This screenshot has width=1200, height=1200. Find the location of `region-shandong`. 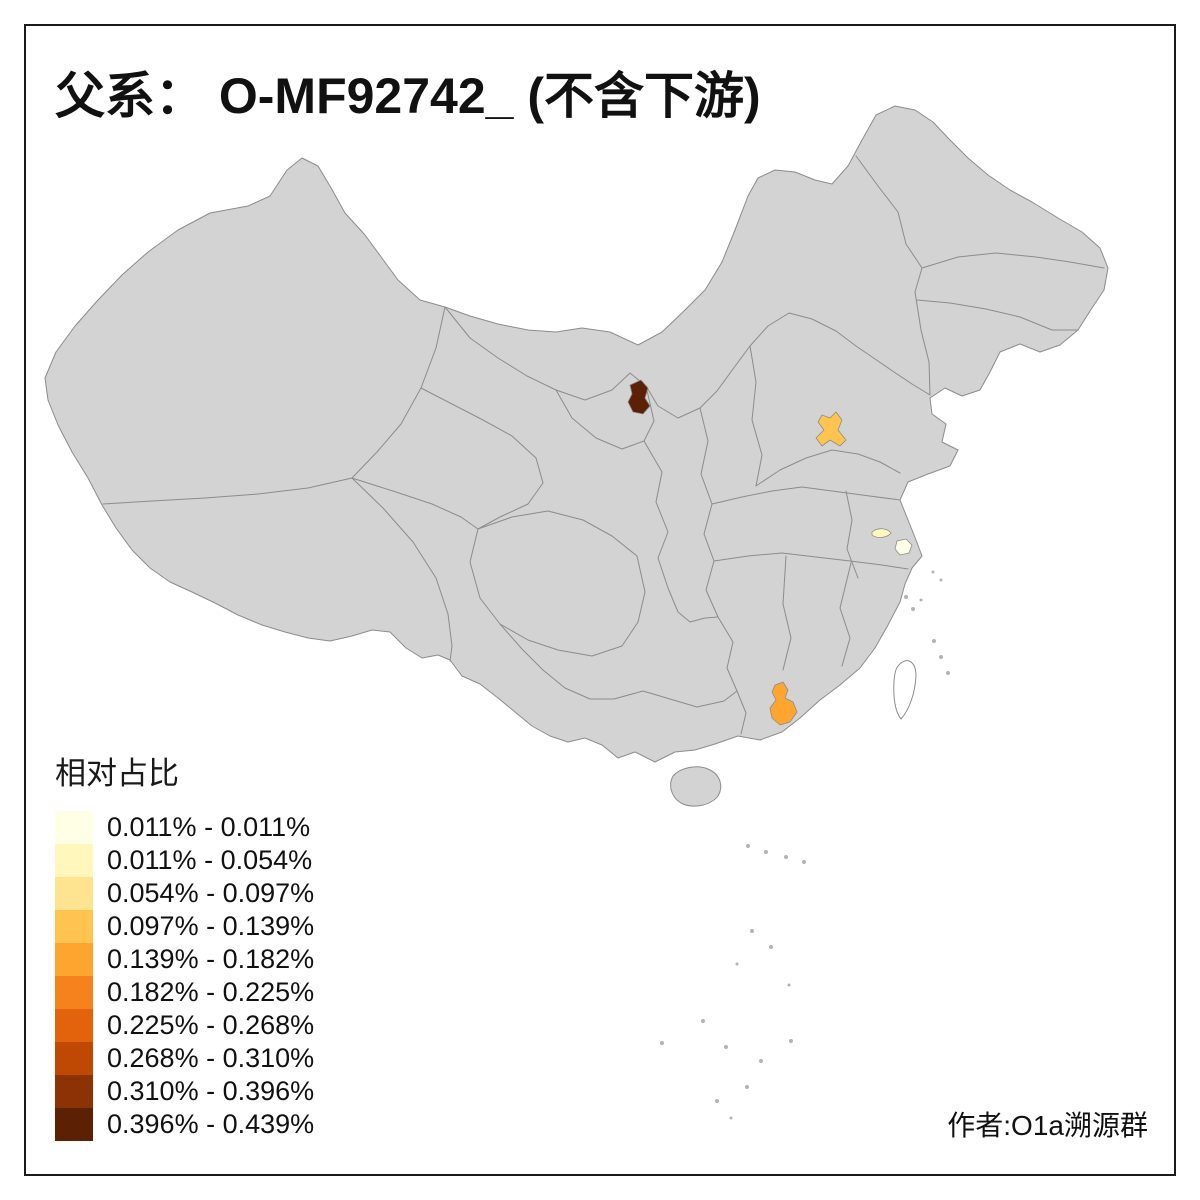

region-shandong is located at coordinates (831, 429).